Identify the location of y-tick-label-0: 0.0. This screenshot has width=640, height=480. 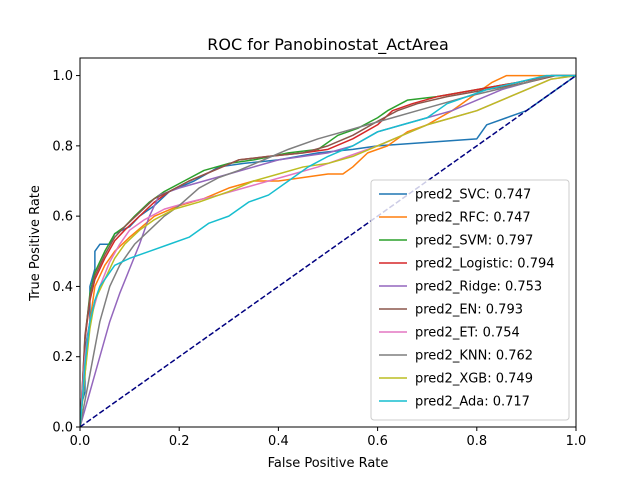
(62, 428).